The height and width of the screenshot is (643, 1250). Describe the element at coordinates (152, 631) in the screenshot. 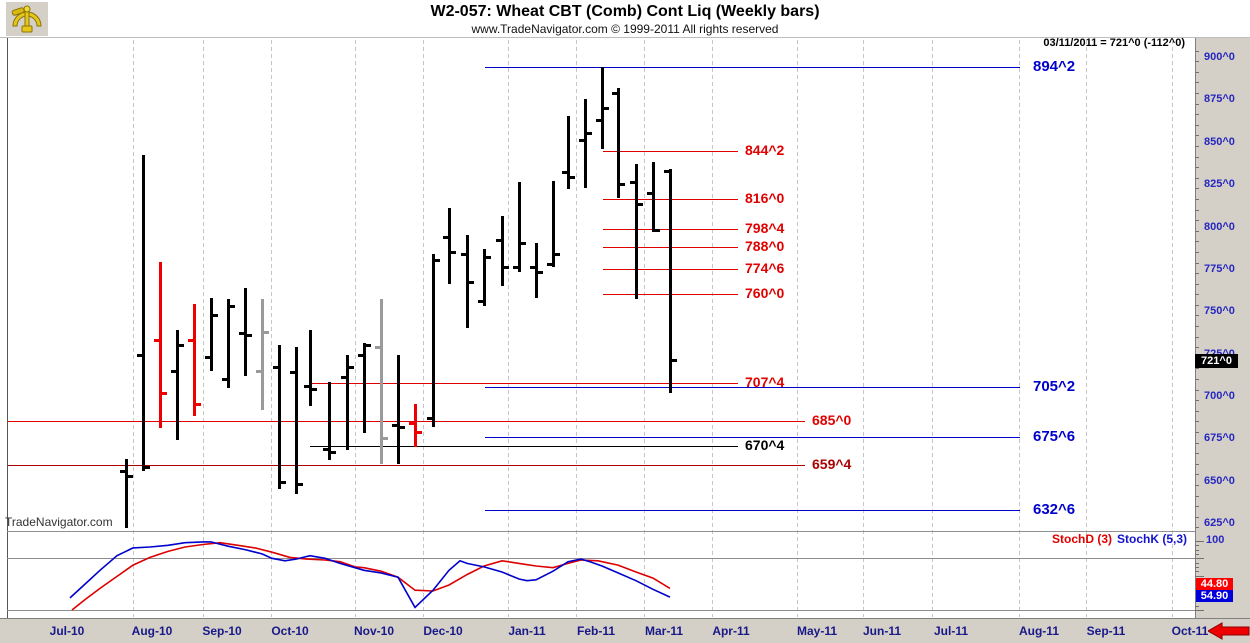

I see `time-axis-label-Aug-10: Aug-10` at that location.